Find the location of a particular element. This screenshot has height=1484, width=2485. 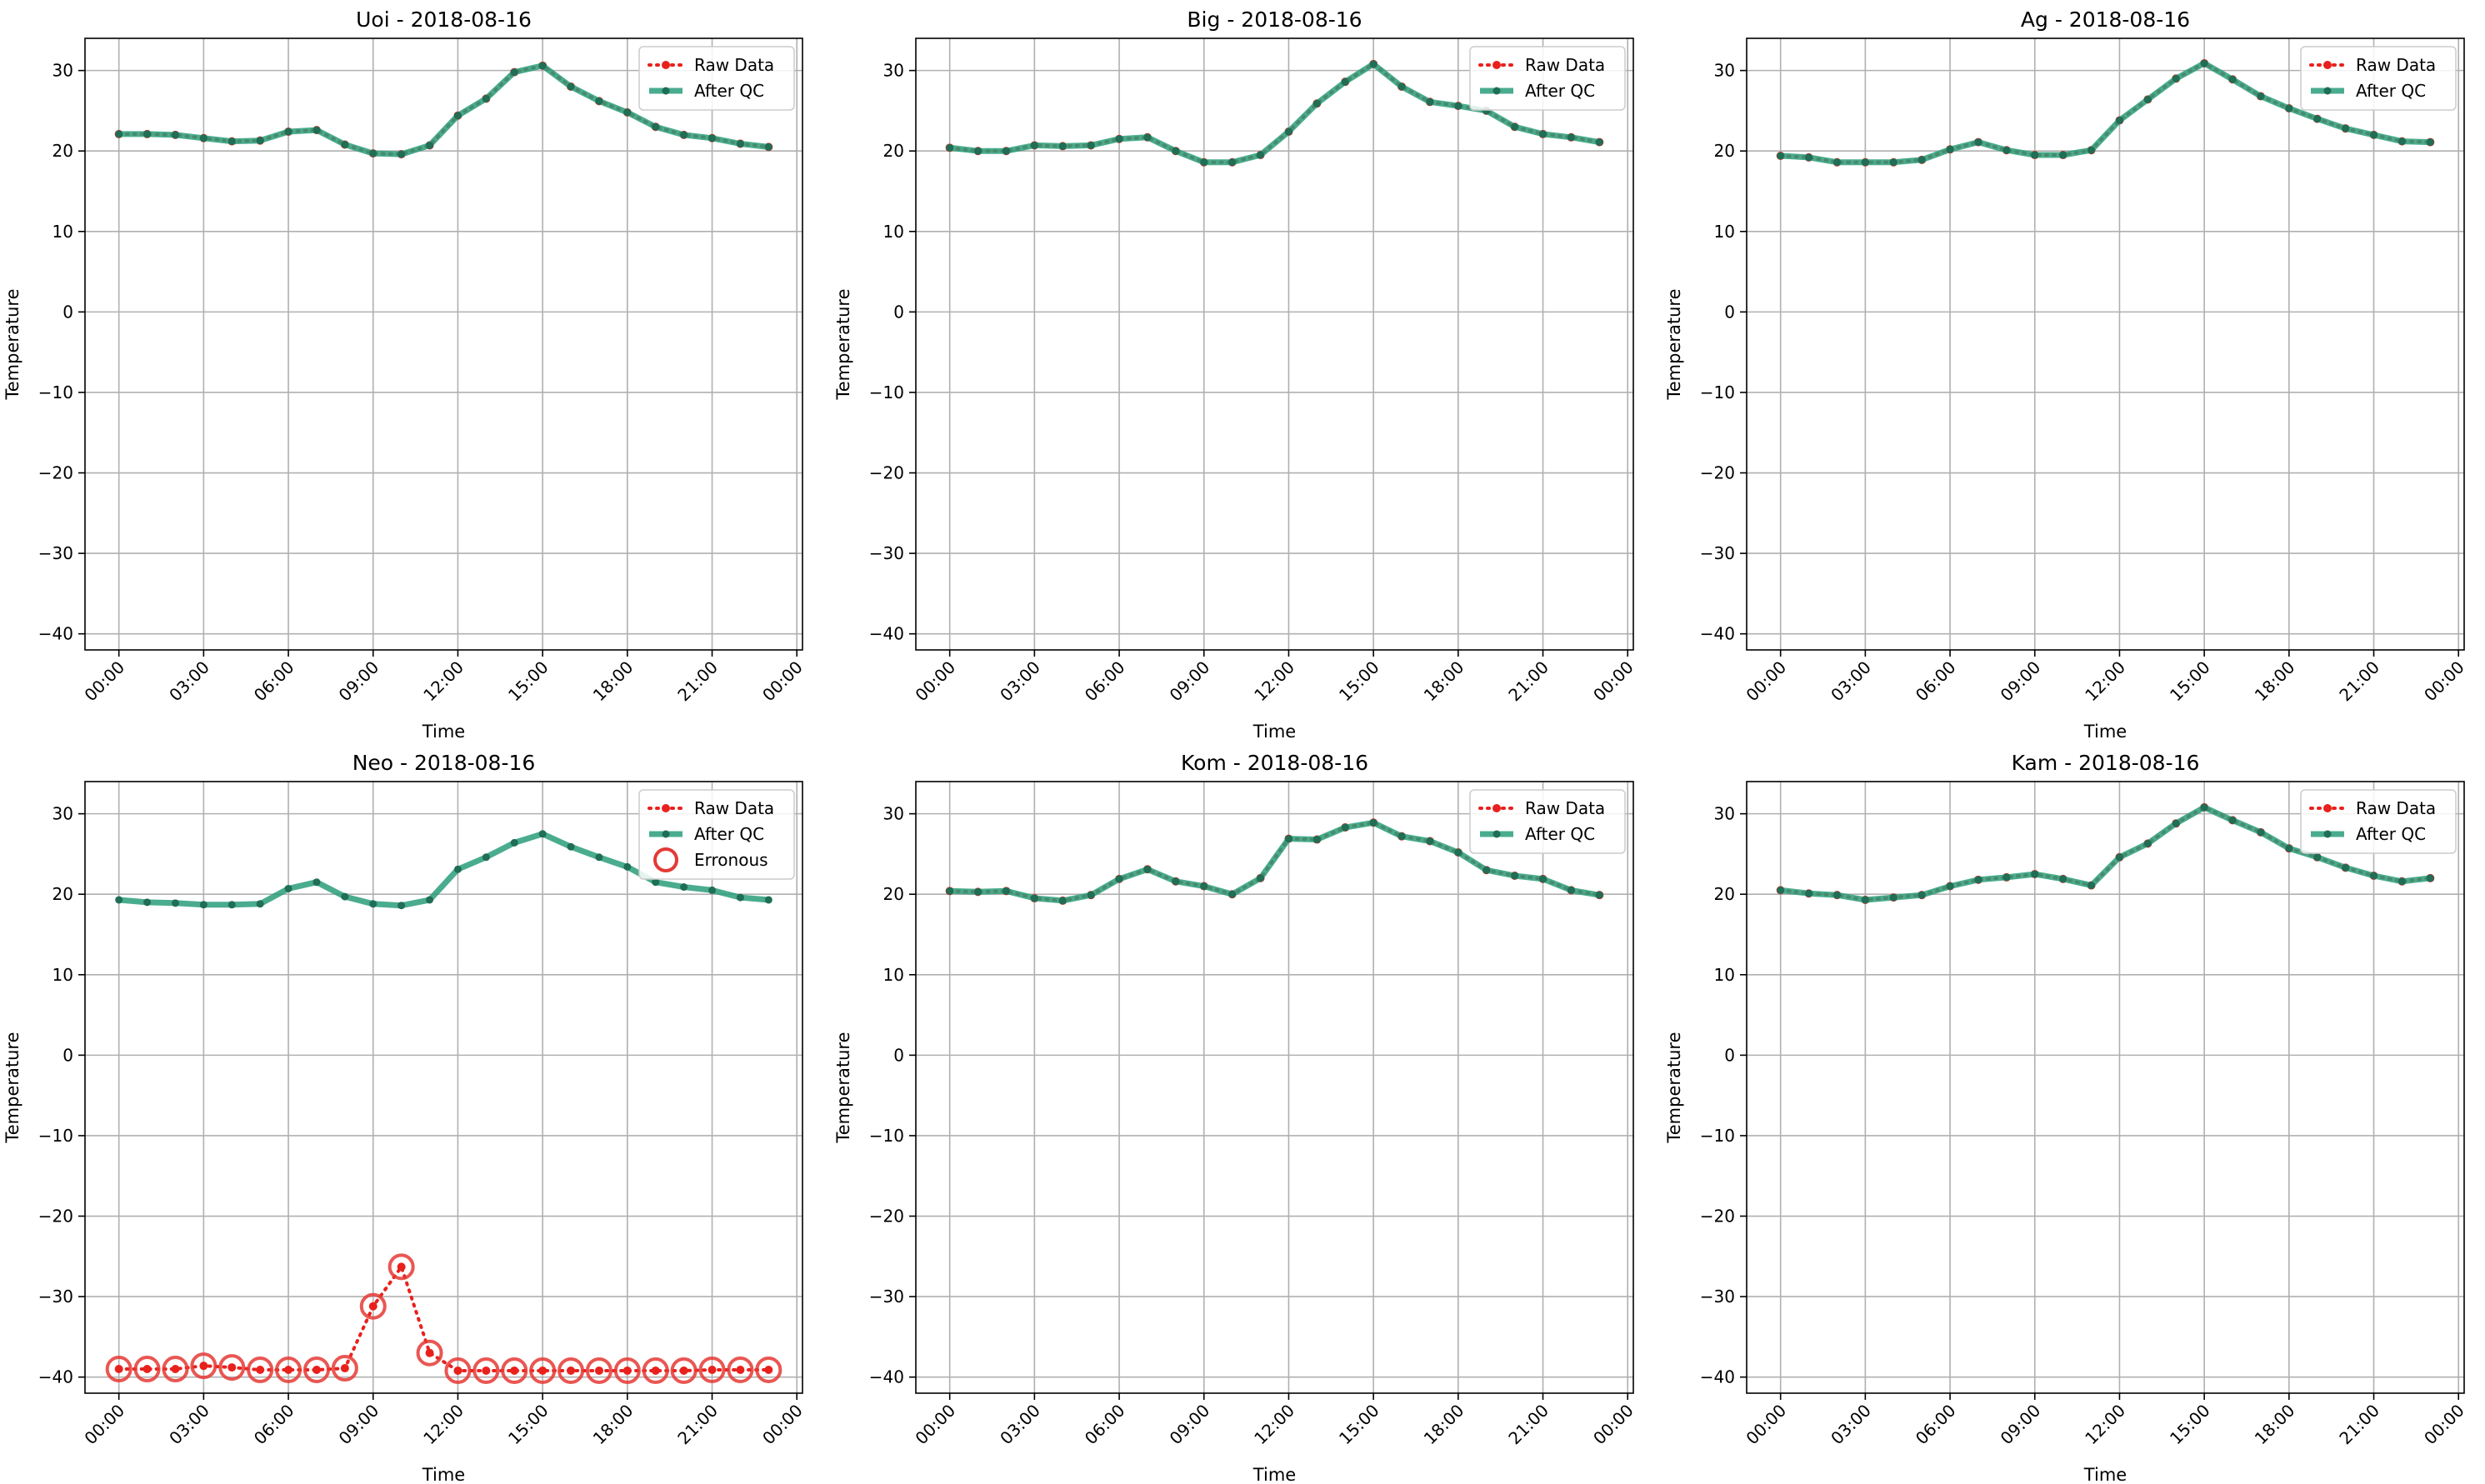

after-qc-line is located at coordinates (1274, 113).